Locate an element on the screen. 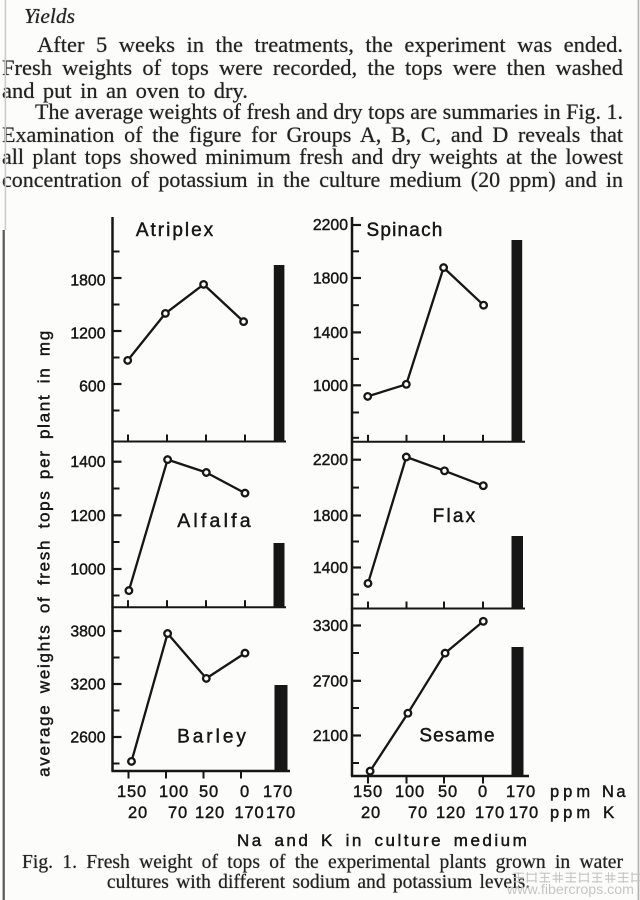 This screenshot has height=900, width=640. svg-text: 2100 is located at coordinates (330, 736).